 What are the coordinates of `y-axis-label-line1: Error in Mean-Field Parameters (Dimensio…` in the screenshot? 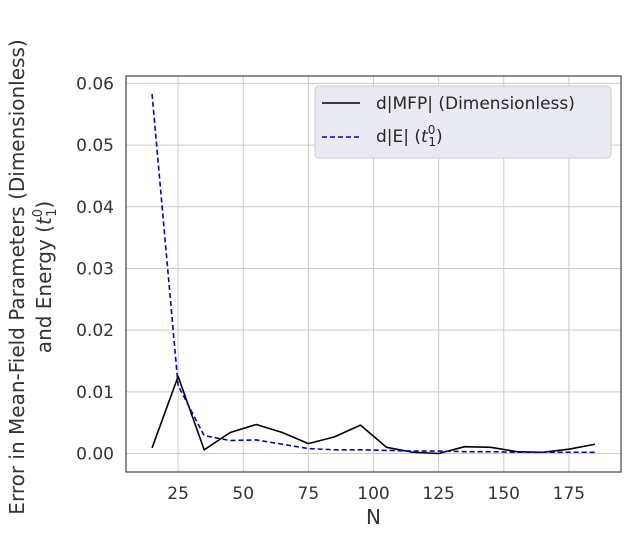 It's located at (17, 276).